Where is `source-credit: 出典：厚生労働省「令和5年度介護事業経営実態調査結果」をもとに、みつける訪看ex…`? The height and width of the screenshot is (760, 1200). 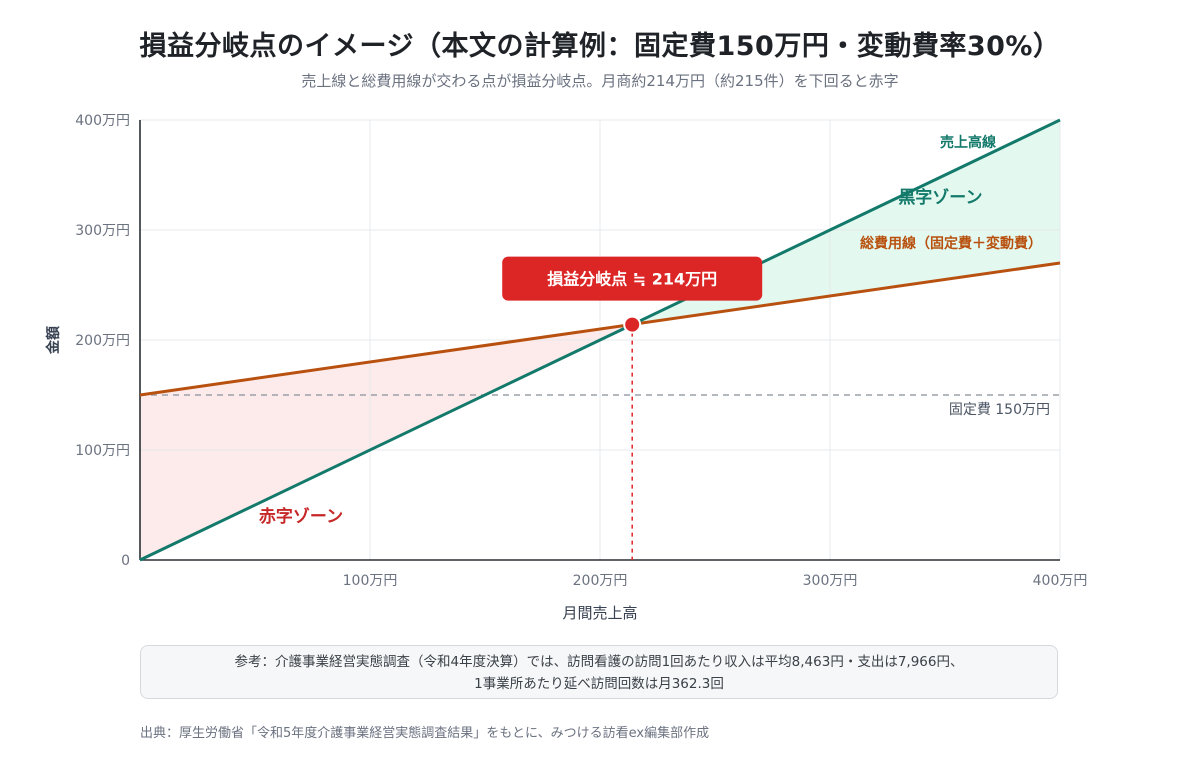
source-credit: 出典：厚生労働省「令和5年度介護事業経営実態調査結果」をもとに、みつける訪看ex… is located at coordinates (425, 733).